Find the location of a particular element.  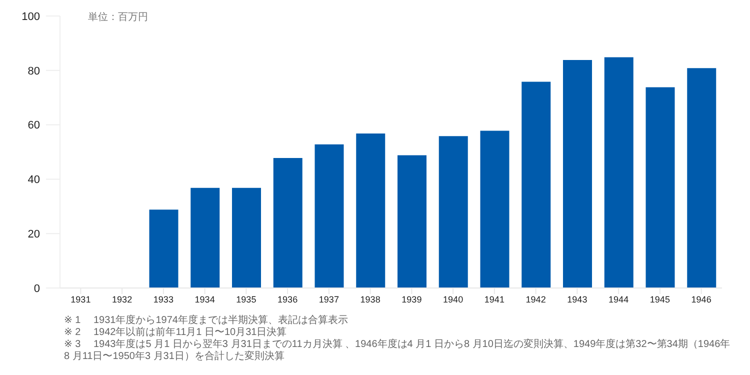

x-tick-label: 1940 is located at coordinates (453, 299).